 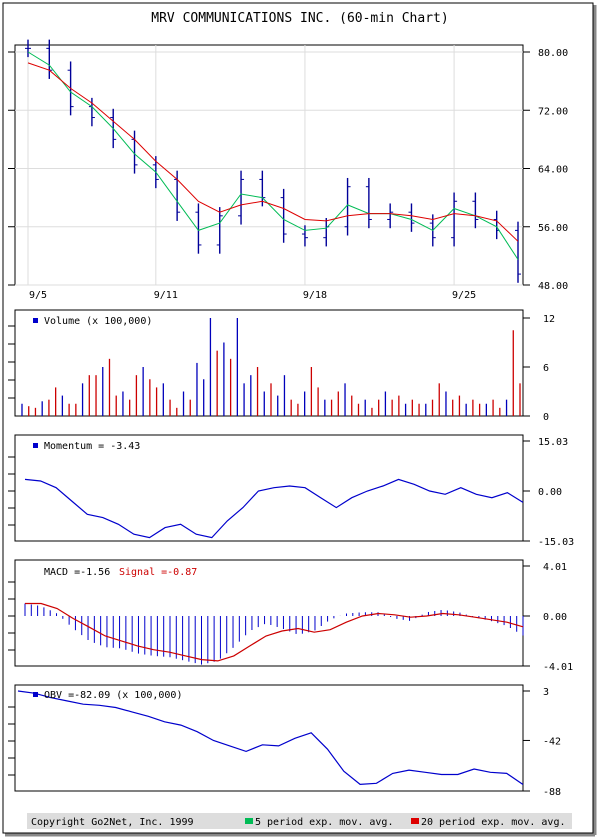 I want to click on ema5-legend-swatch, so click(x=249, y=821).